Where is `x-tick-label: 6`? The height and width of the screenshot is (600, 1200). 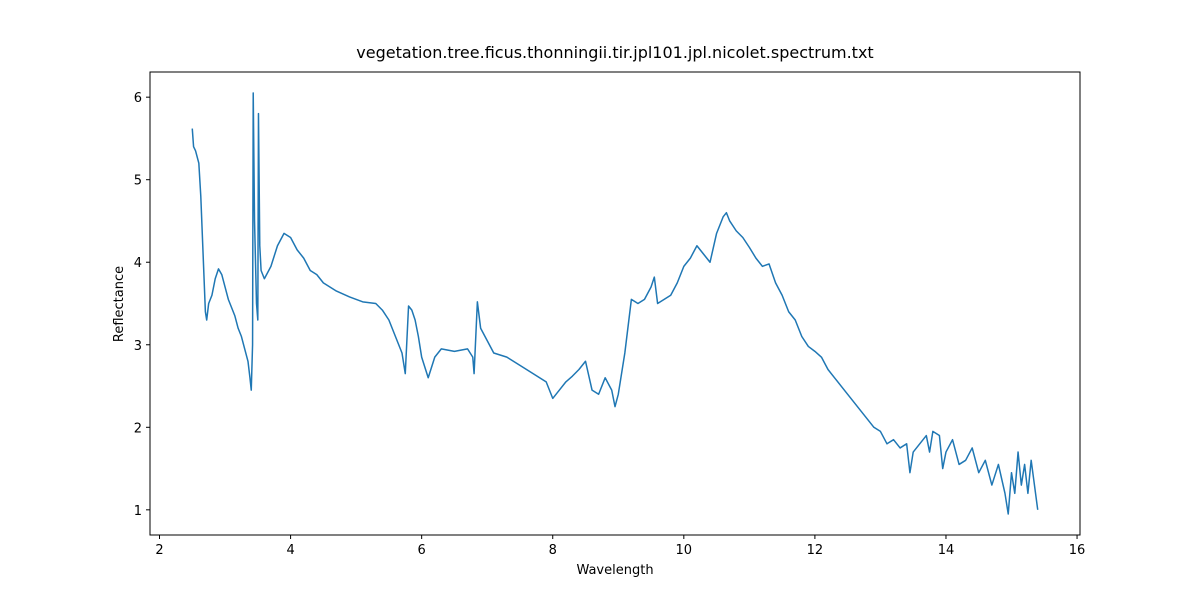 x-tick-label: 6 is located at coordinates (422, 550).